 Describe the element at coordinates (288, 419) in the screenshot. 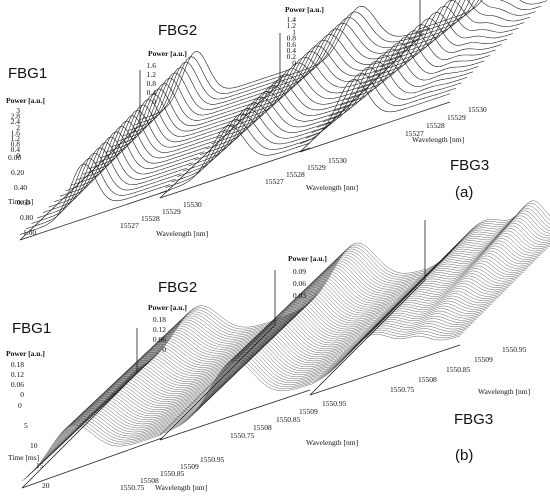

I see `panel-b-fbg2-wavelength-tick: 1550.85` at that location.